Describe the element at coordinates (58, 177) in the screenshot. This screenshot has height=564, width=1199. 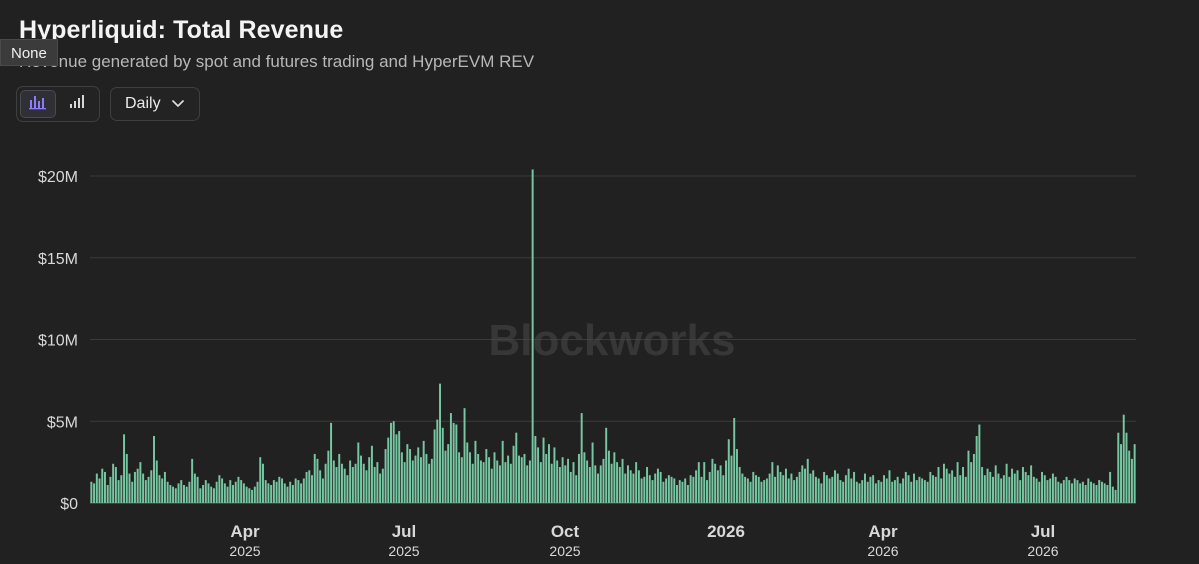
I see `y-tick-label: $20M` at that location.